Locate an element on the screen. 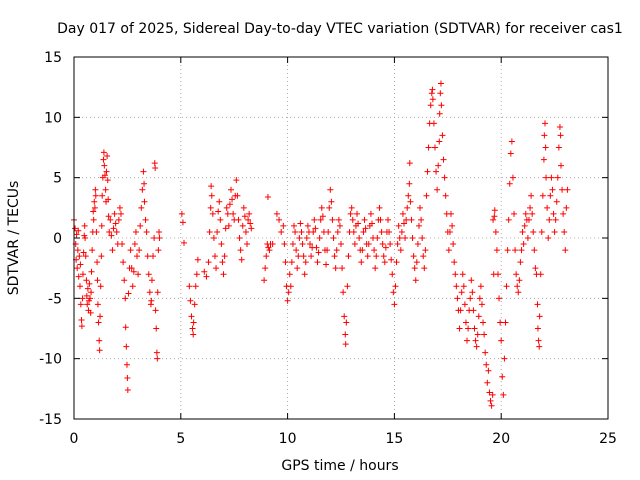  y-axis-tick-labels: -15 -10 -5 0 5 10 15 is located at coordinates (50, 239).